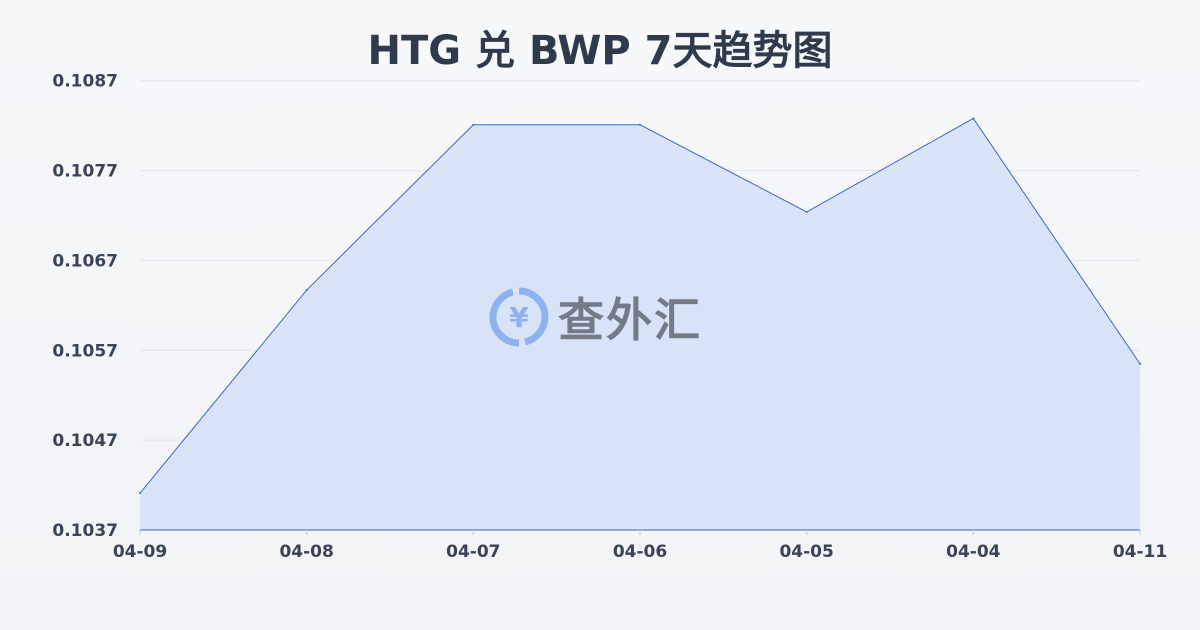 This screenshot has width=1200, height=630. Describe the element at coordinates (630, 320) in the screenshot. I see `watermark-text: 查外汇` at that location.